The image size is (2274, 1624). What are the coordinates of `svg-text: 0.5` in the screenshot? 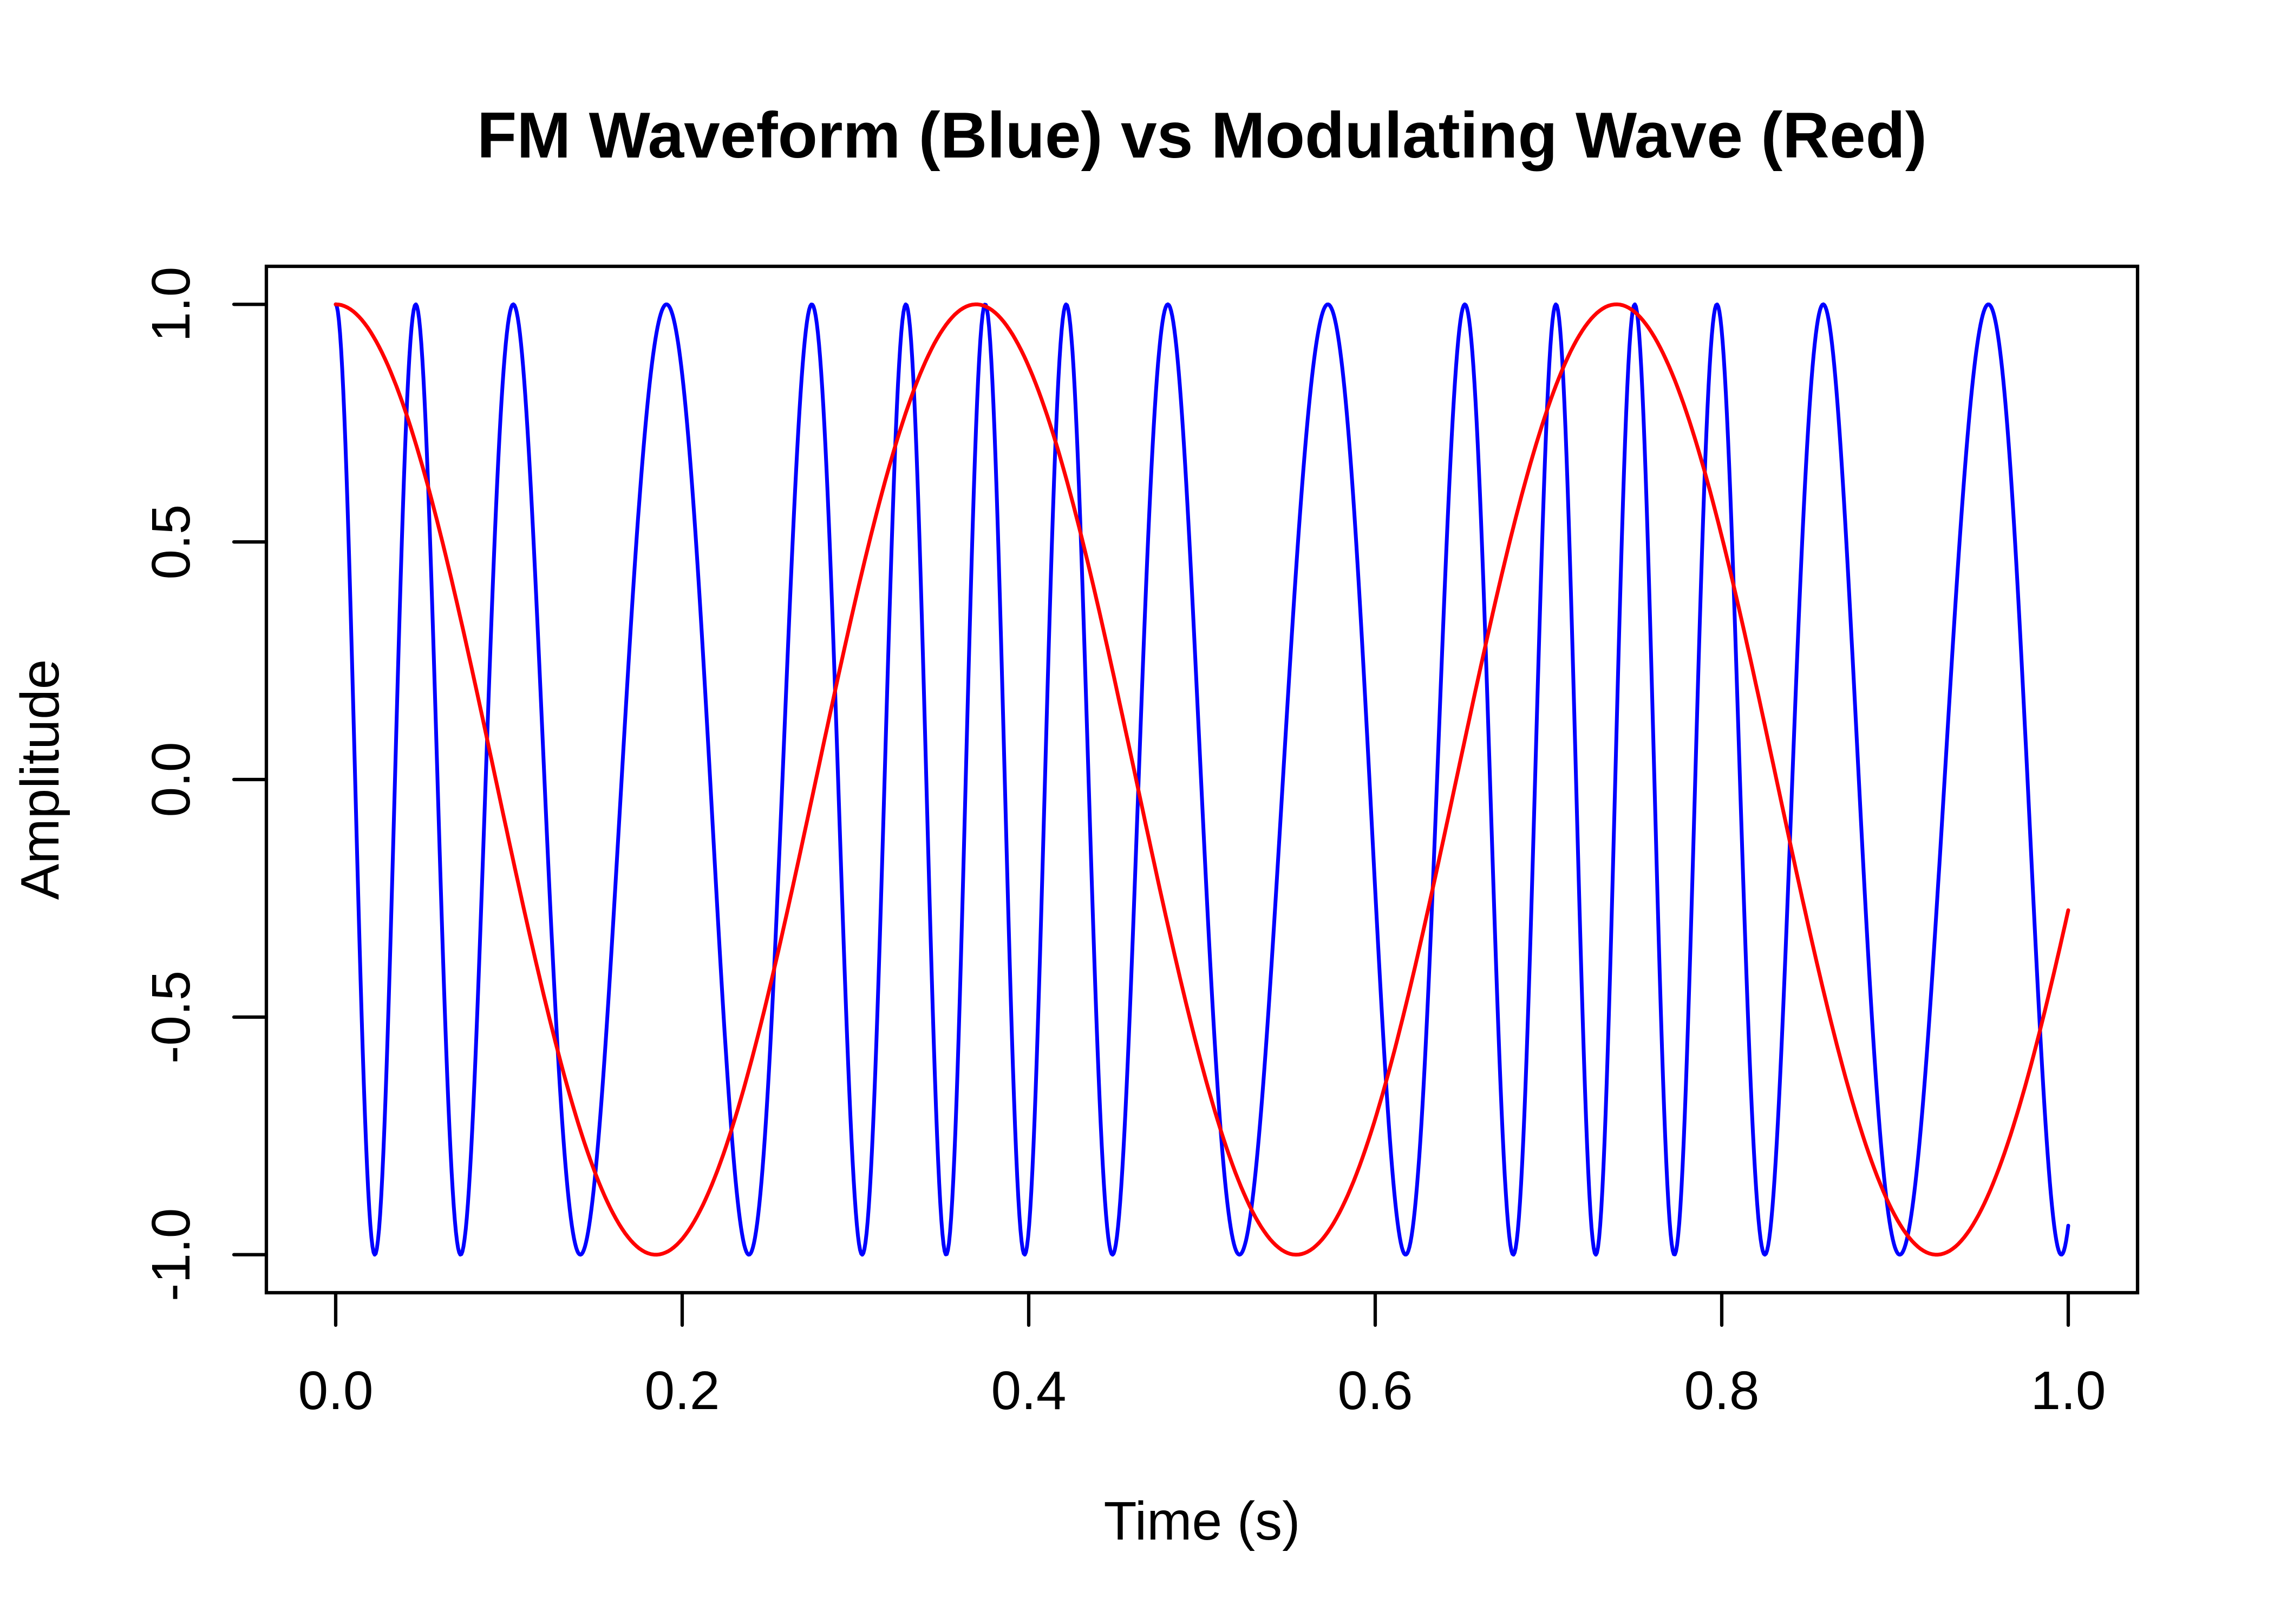 It's located at (171, 542).